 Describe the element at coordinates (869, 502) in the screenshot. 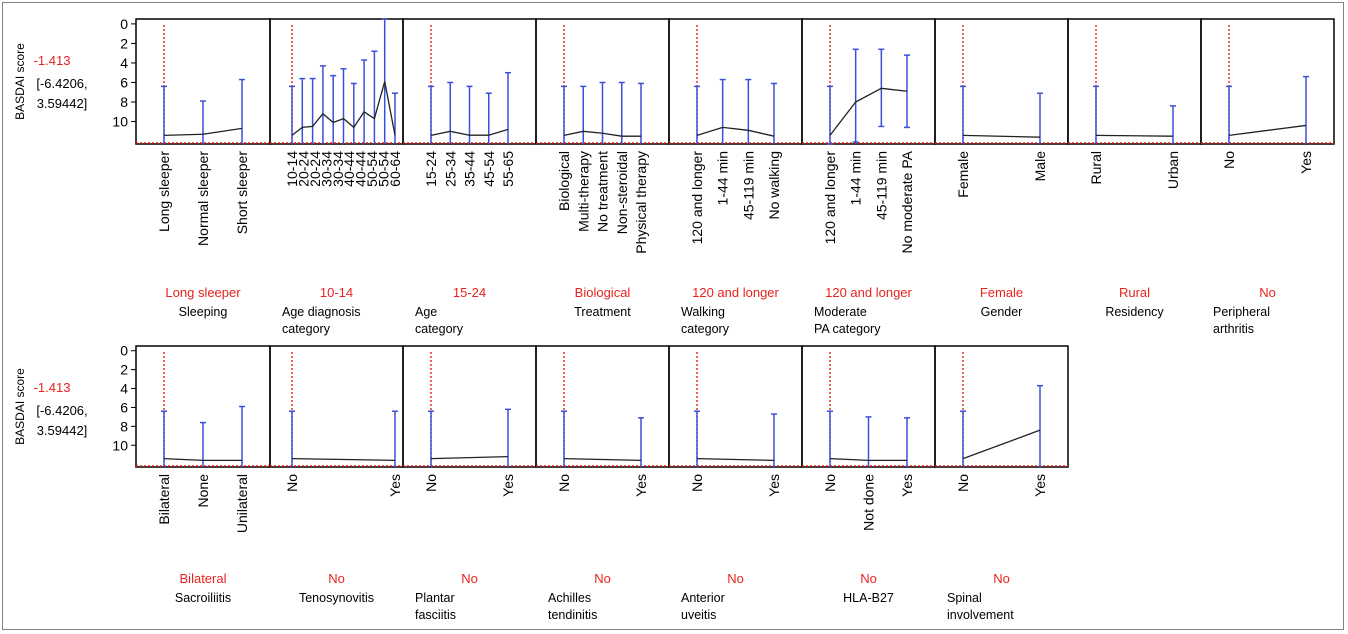

I see `category-tick-label: Not done` at that location.